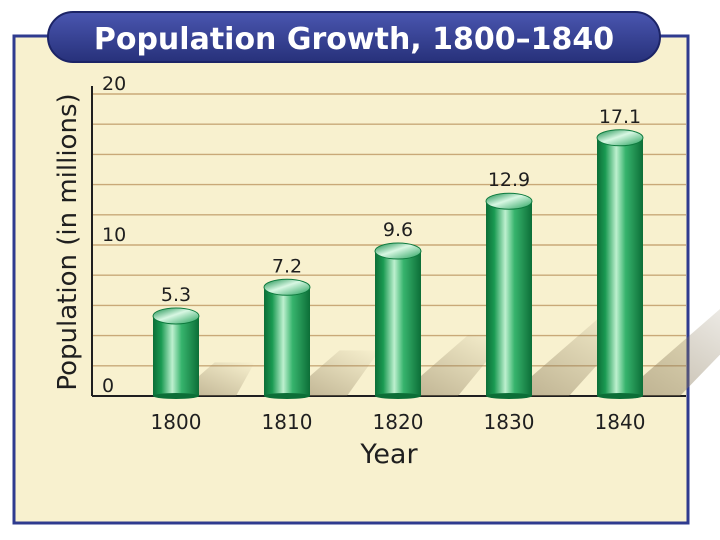  Describe the element at coordinates (509, 180) in the screenshot. I see `data-label: 12.9` at that location.